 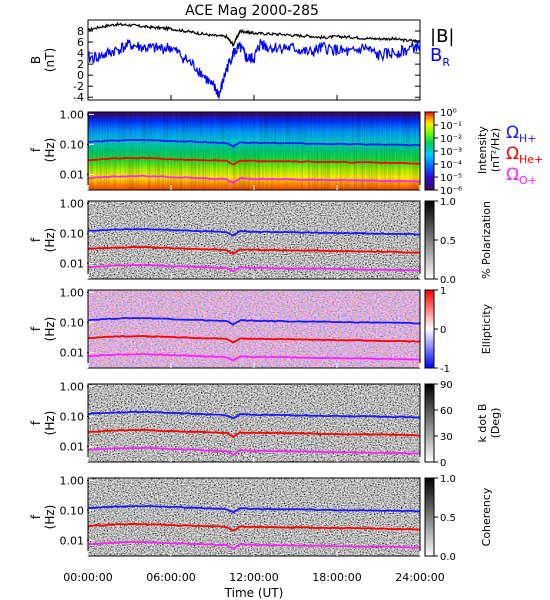 What do you see at coordinates (429, 423) in the screenshot?
I see `kdotb-colorbar` at bounding box center [429, 423].